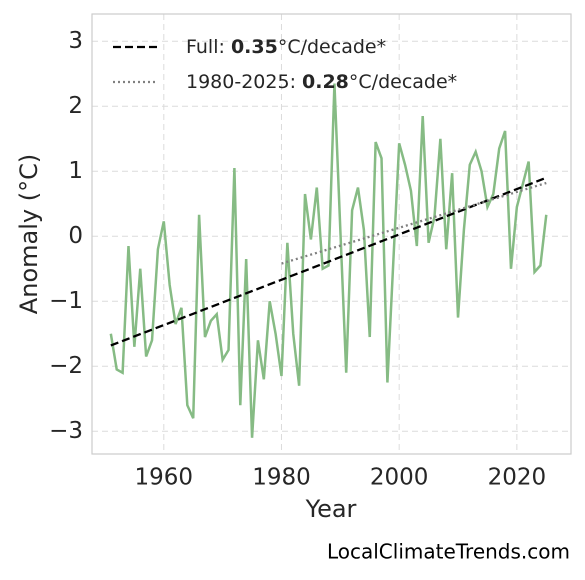 The height and width of the screenshot is (580, 585). What do you see at coordinates (66, 431) in the screenshot?
I see `y-tick-label: −3` at bounding box center [66, 431].